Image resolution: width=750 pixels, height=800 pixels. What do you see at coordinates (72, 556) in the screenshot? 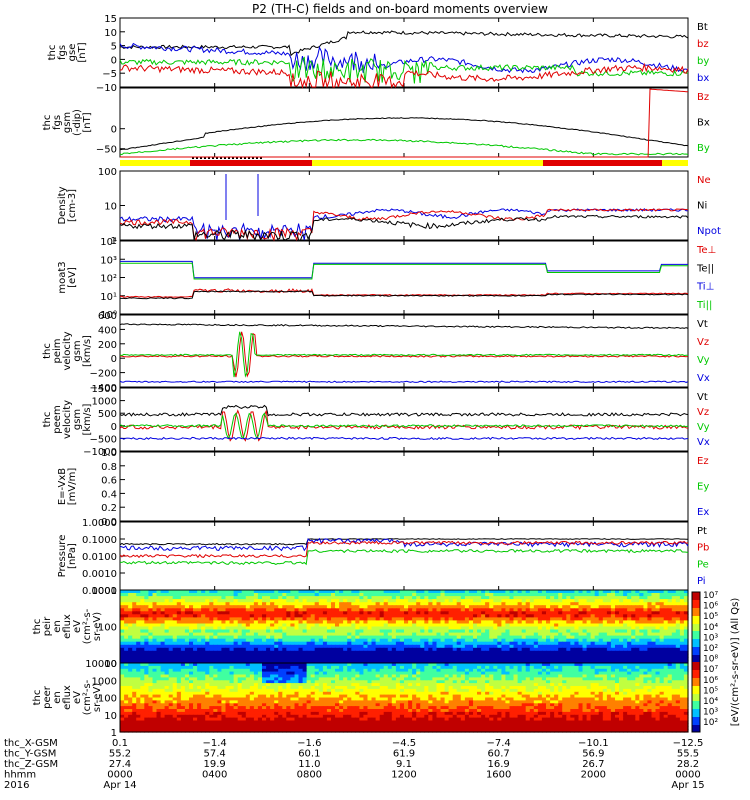
I see `y-axis-label: [nPa]` at bounding box center [72, 556].